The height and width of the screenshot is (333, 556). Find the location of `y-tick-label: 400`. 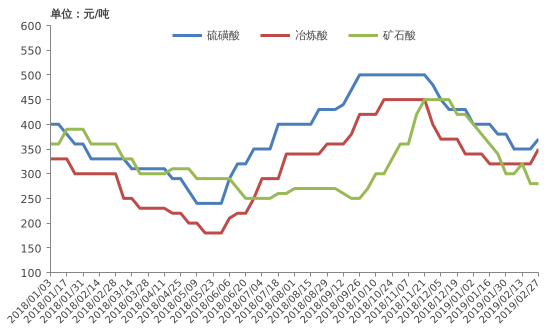

y-tick-label: 400 is located at coordinates (31, 125).